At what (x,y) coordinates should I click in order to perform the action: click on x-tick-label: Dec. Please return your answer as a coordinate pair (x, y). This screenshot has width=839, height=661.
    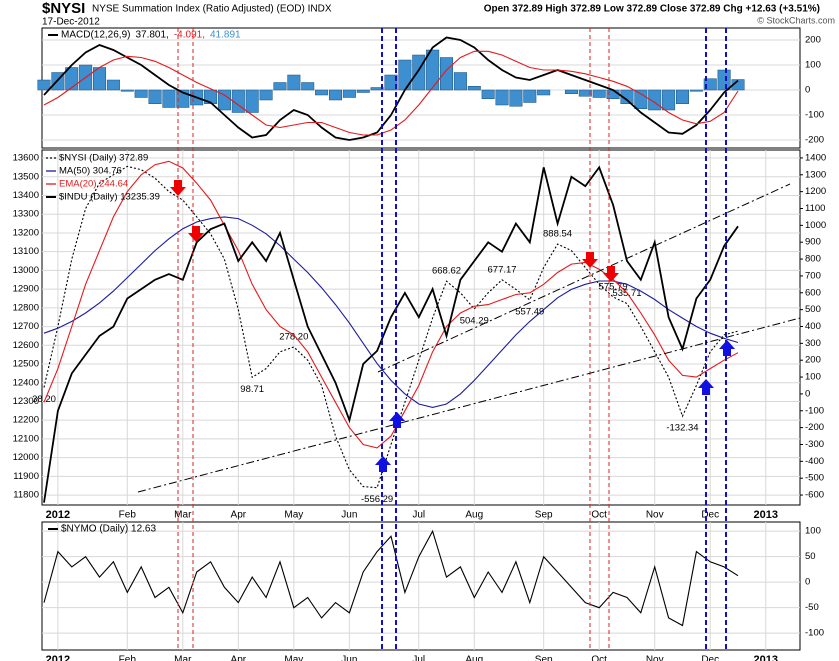
    Looking at the image, I should click on (710, 515).